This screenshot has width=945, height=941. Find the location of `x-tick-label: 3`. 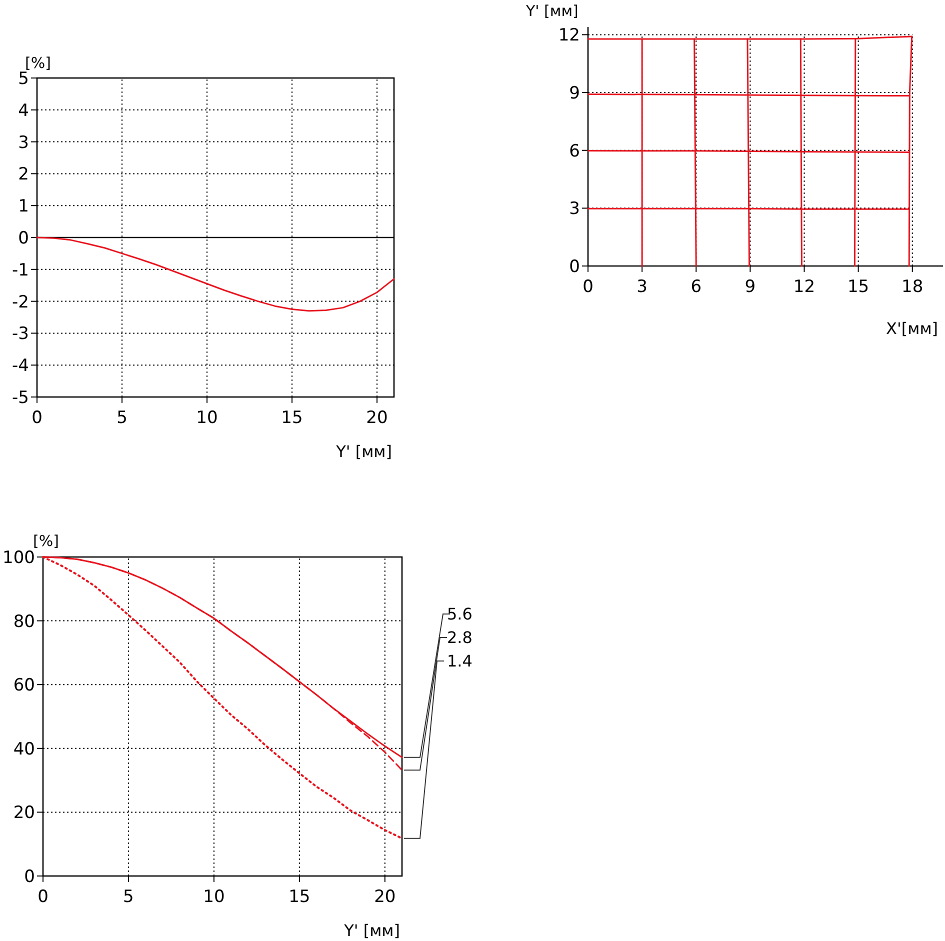

x-tick-label: 3 is located at coordinates (642, 287).